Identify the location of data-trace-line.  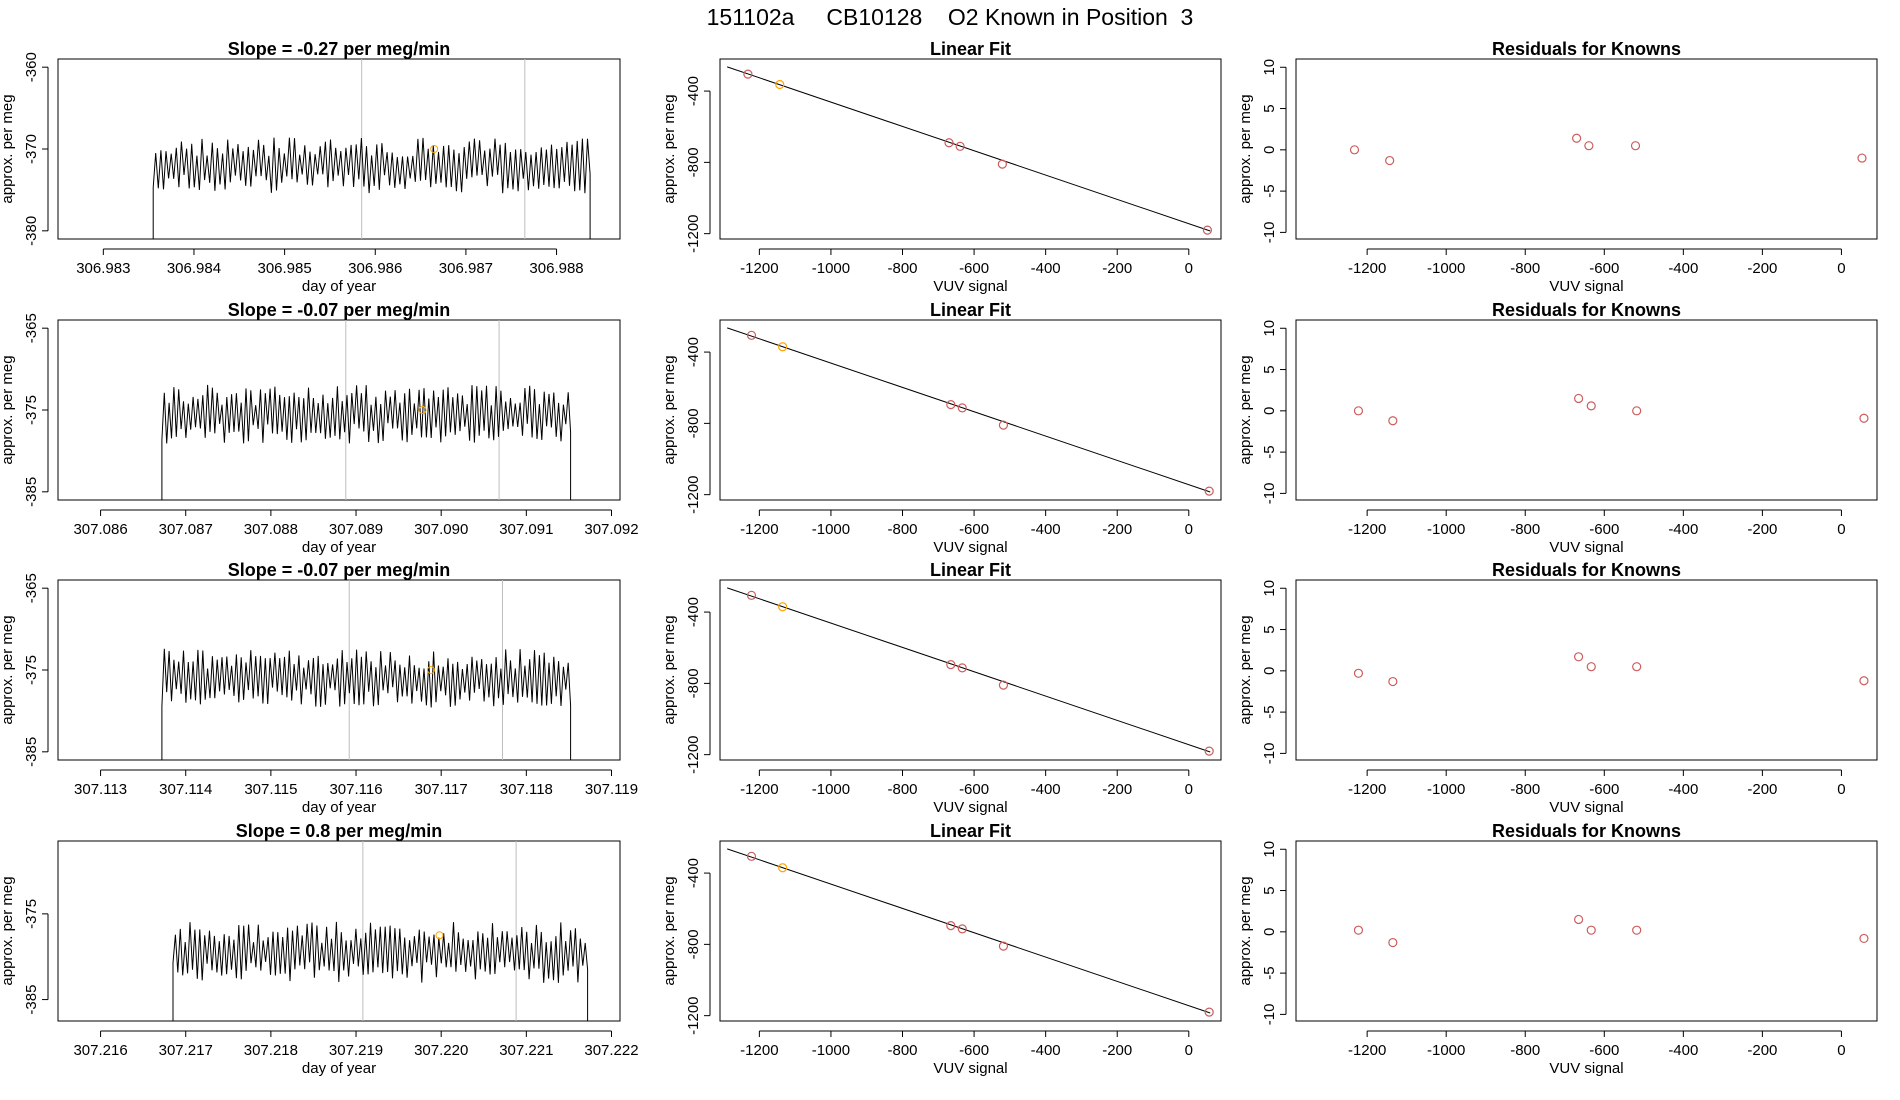
(366, 442).